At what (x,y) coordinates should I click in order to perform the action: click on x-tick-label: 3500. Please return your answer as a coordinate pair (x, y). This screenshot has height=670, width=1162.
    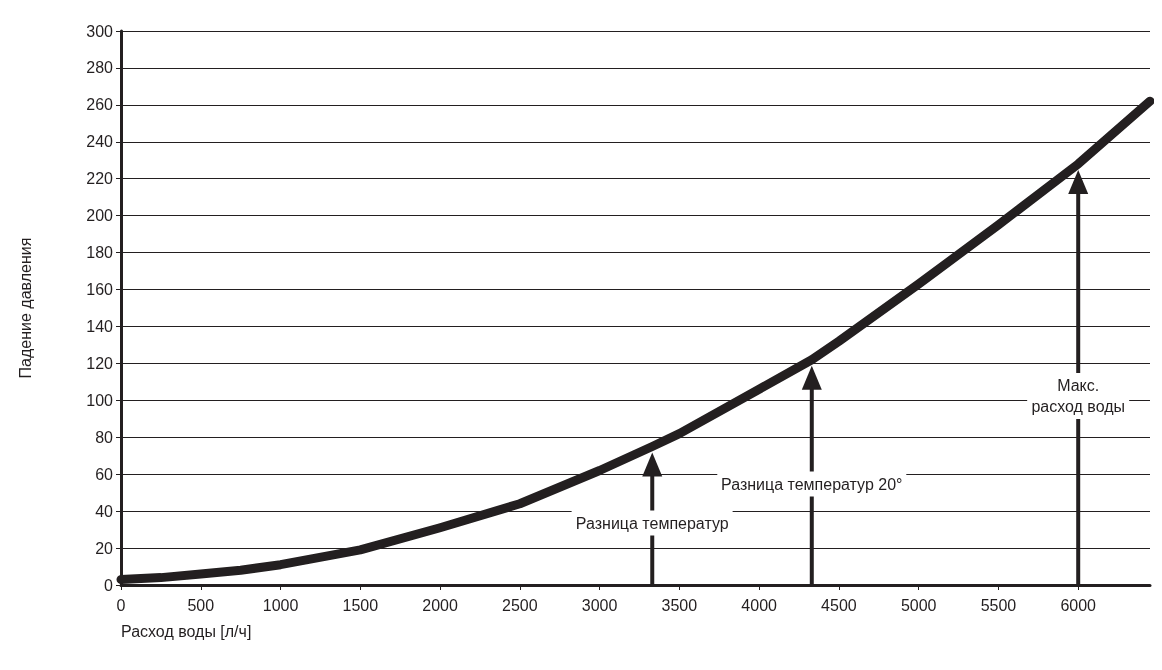
    Looking at the image, I should click on (679, 605).